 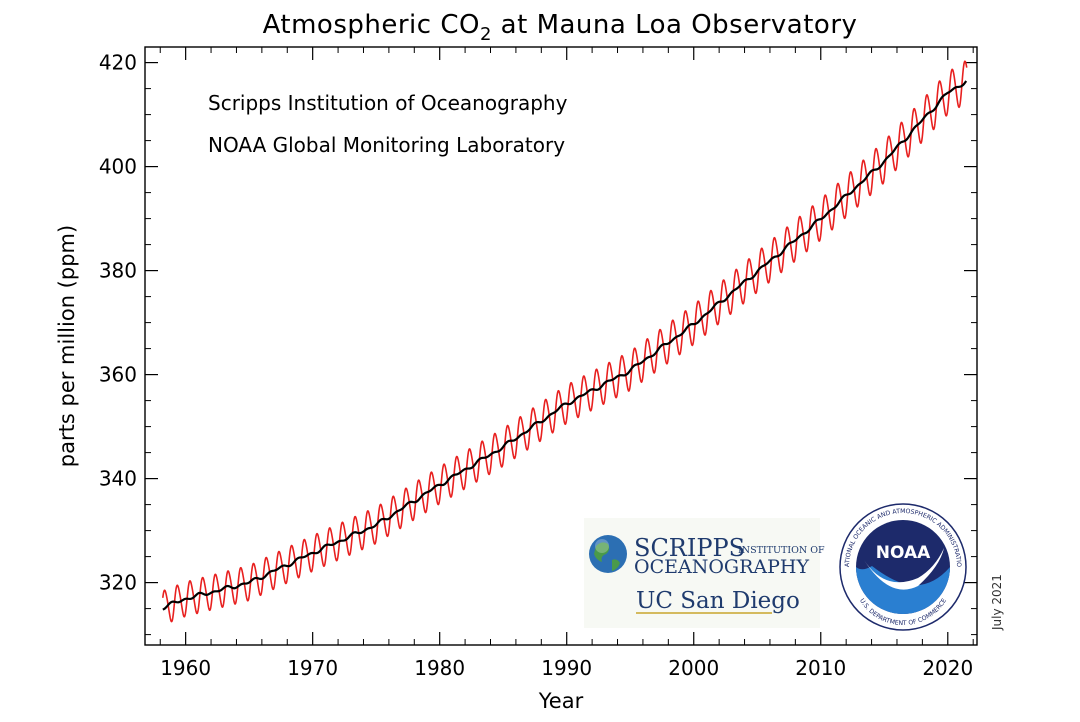 I want to click on x-tick-label: 2000, so click(x=693, y=668).